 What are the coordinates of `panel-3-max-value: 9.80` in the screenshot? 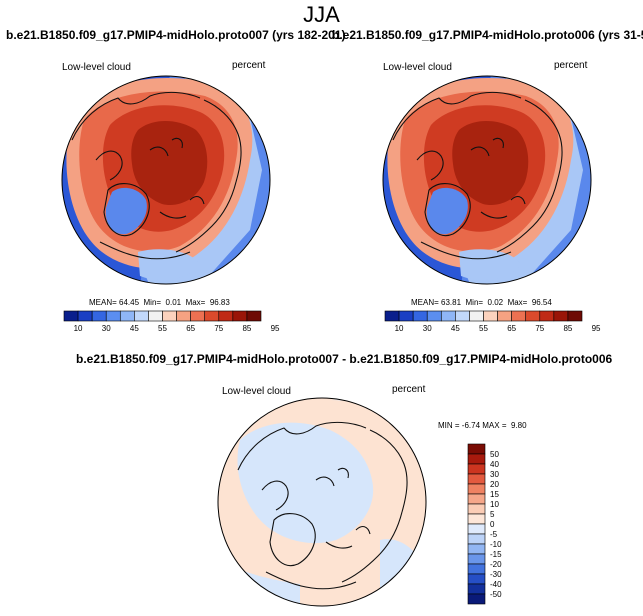 It's located at (518, 425).